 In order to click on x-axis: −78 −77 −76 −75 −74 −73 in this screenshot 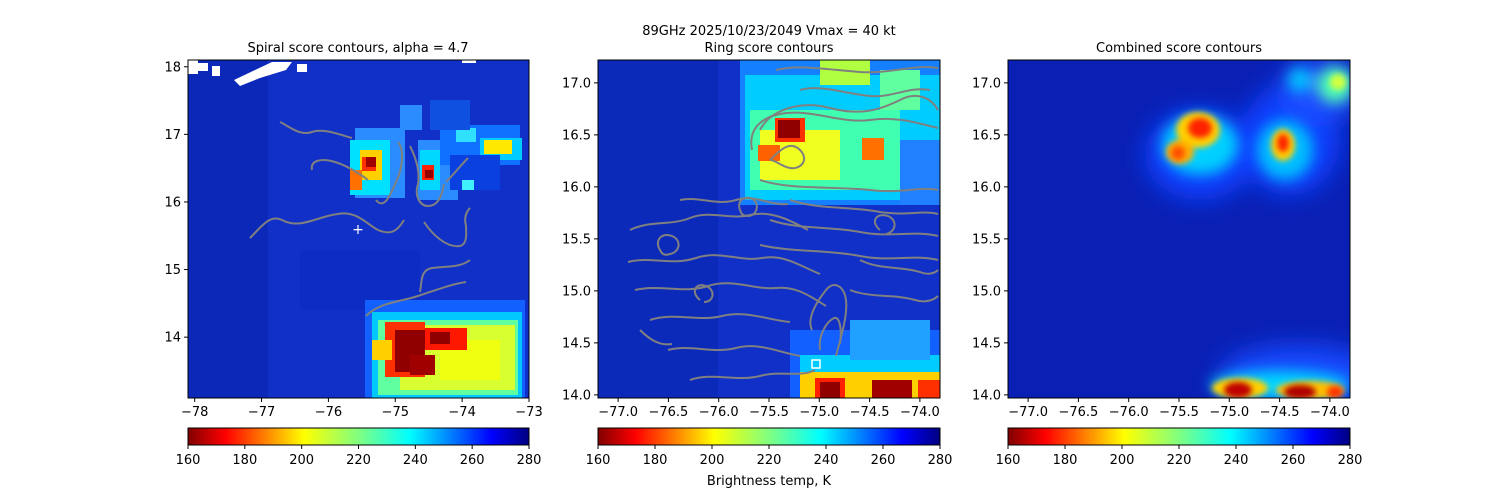, I will do `click(362, 409)`.